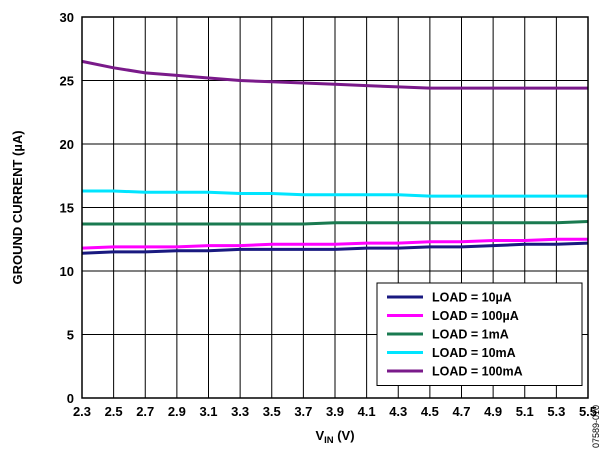 The image size is (605, 453). I want to click on legend-label-0: LOAD = 10µA, so click(472, 298).